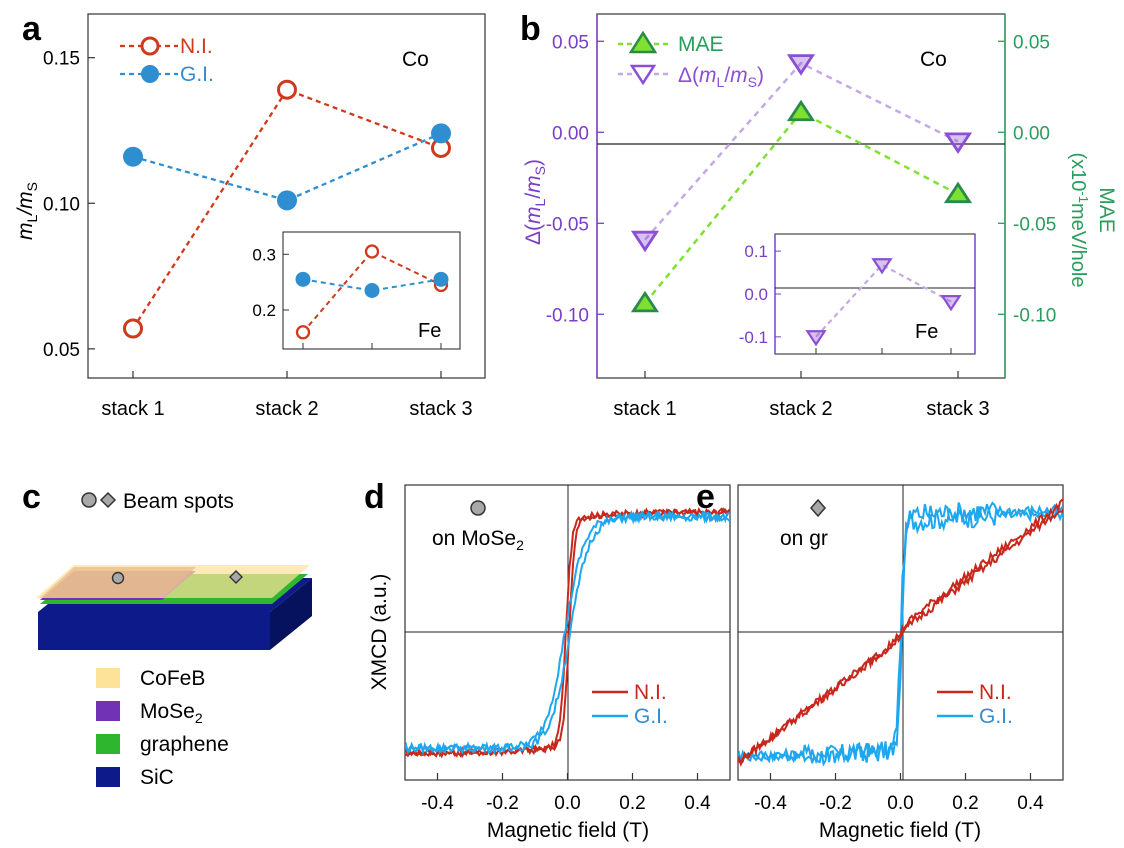 Image resolution: width=1124 pixels, height=848 pixels. I want to click on legend-cofeb-label: CoFeB, so click(172, 678).